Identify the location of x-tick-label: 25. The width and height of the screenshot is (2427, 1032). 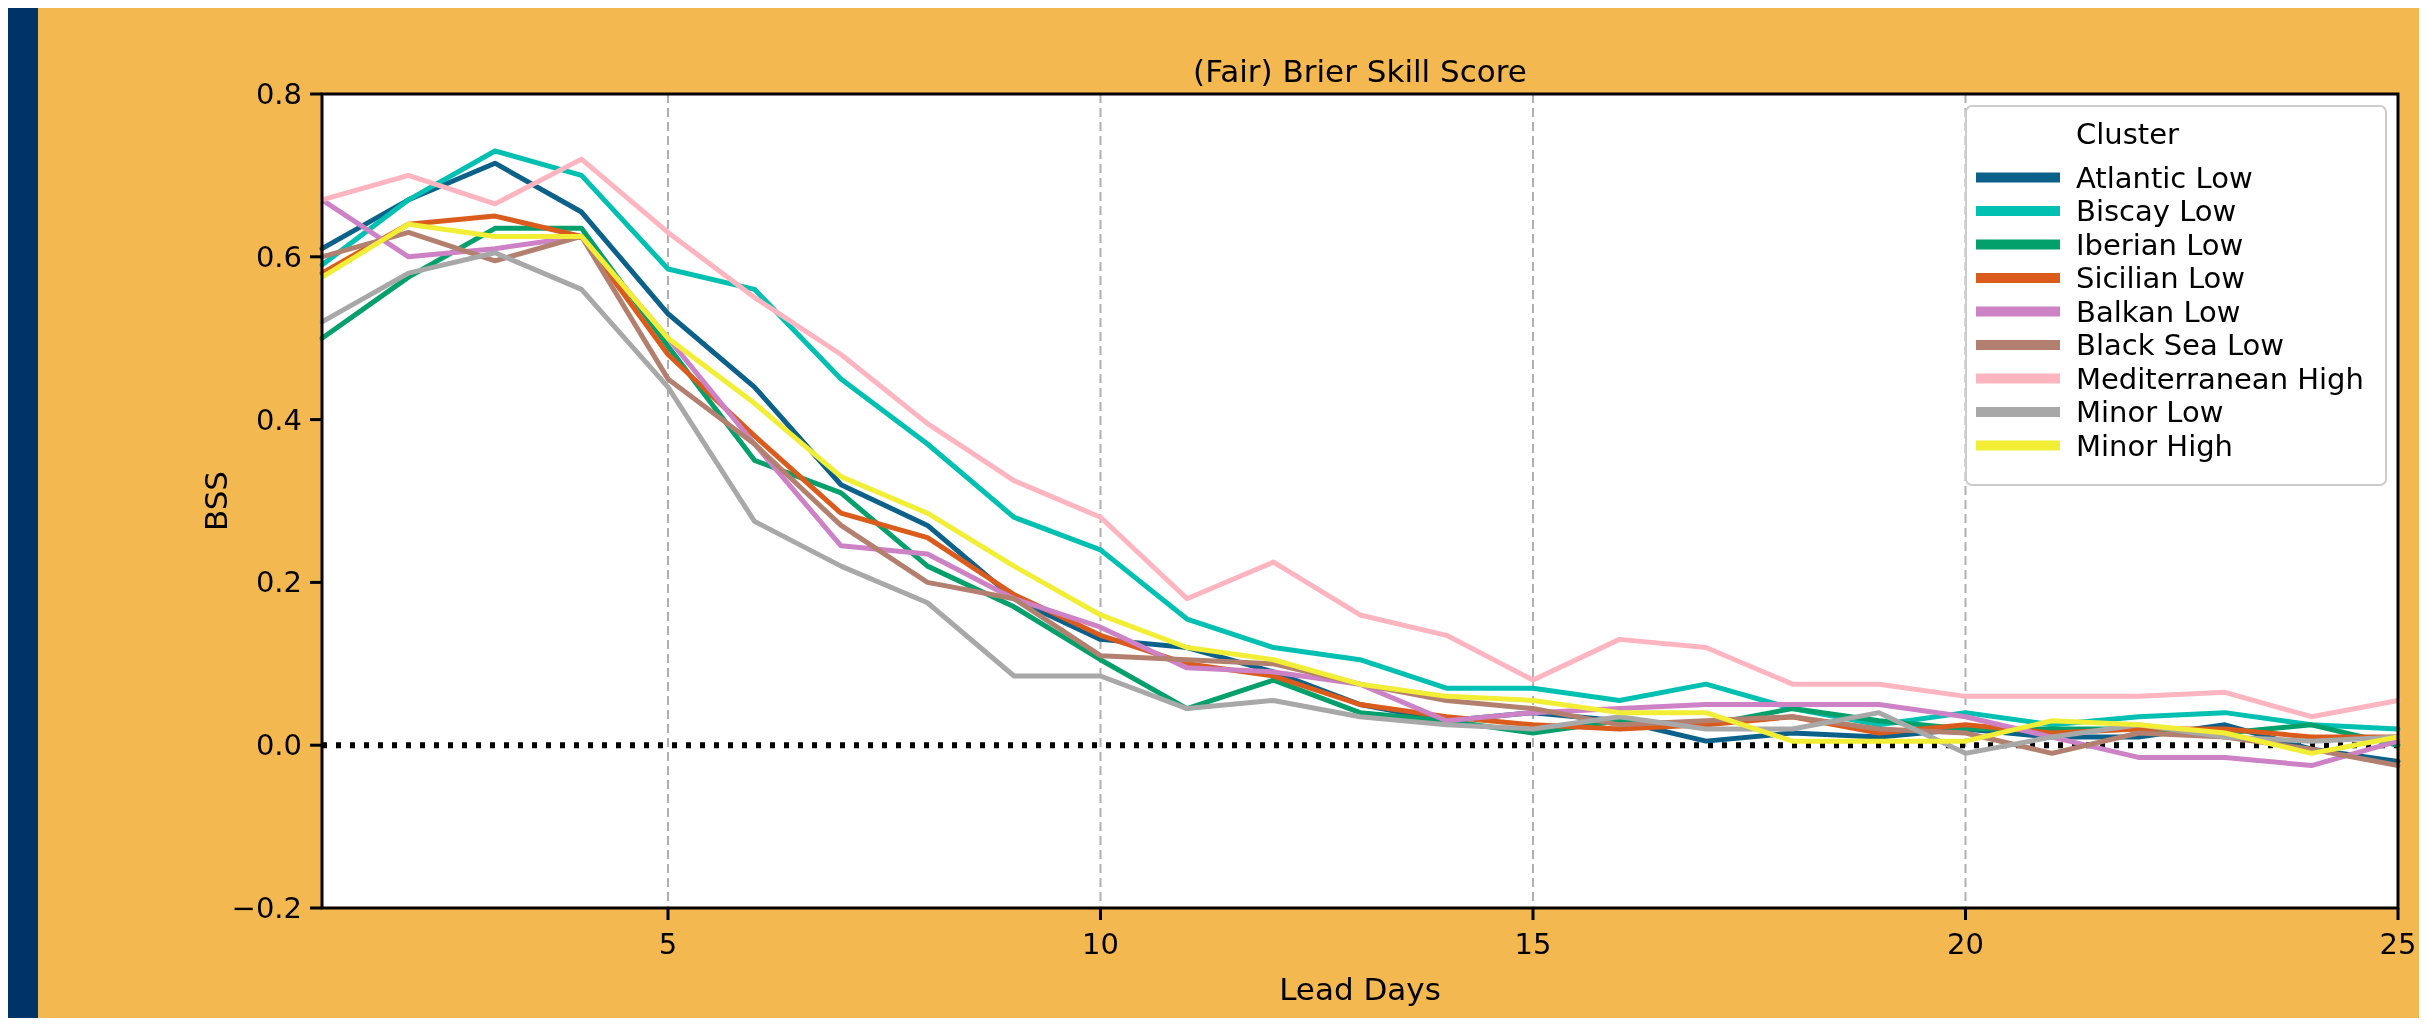
(2398, 944).